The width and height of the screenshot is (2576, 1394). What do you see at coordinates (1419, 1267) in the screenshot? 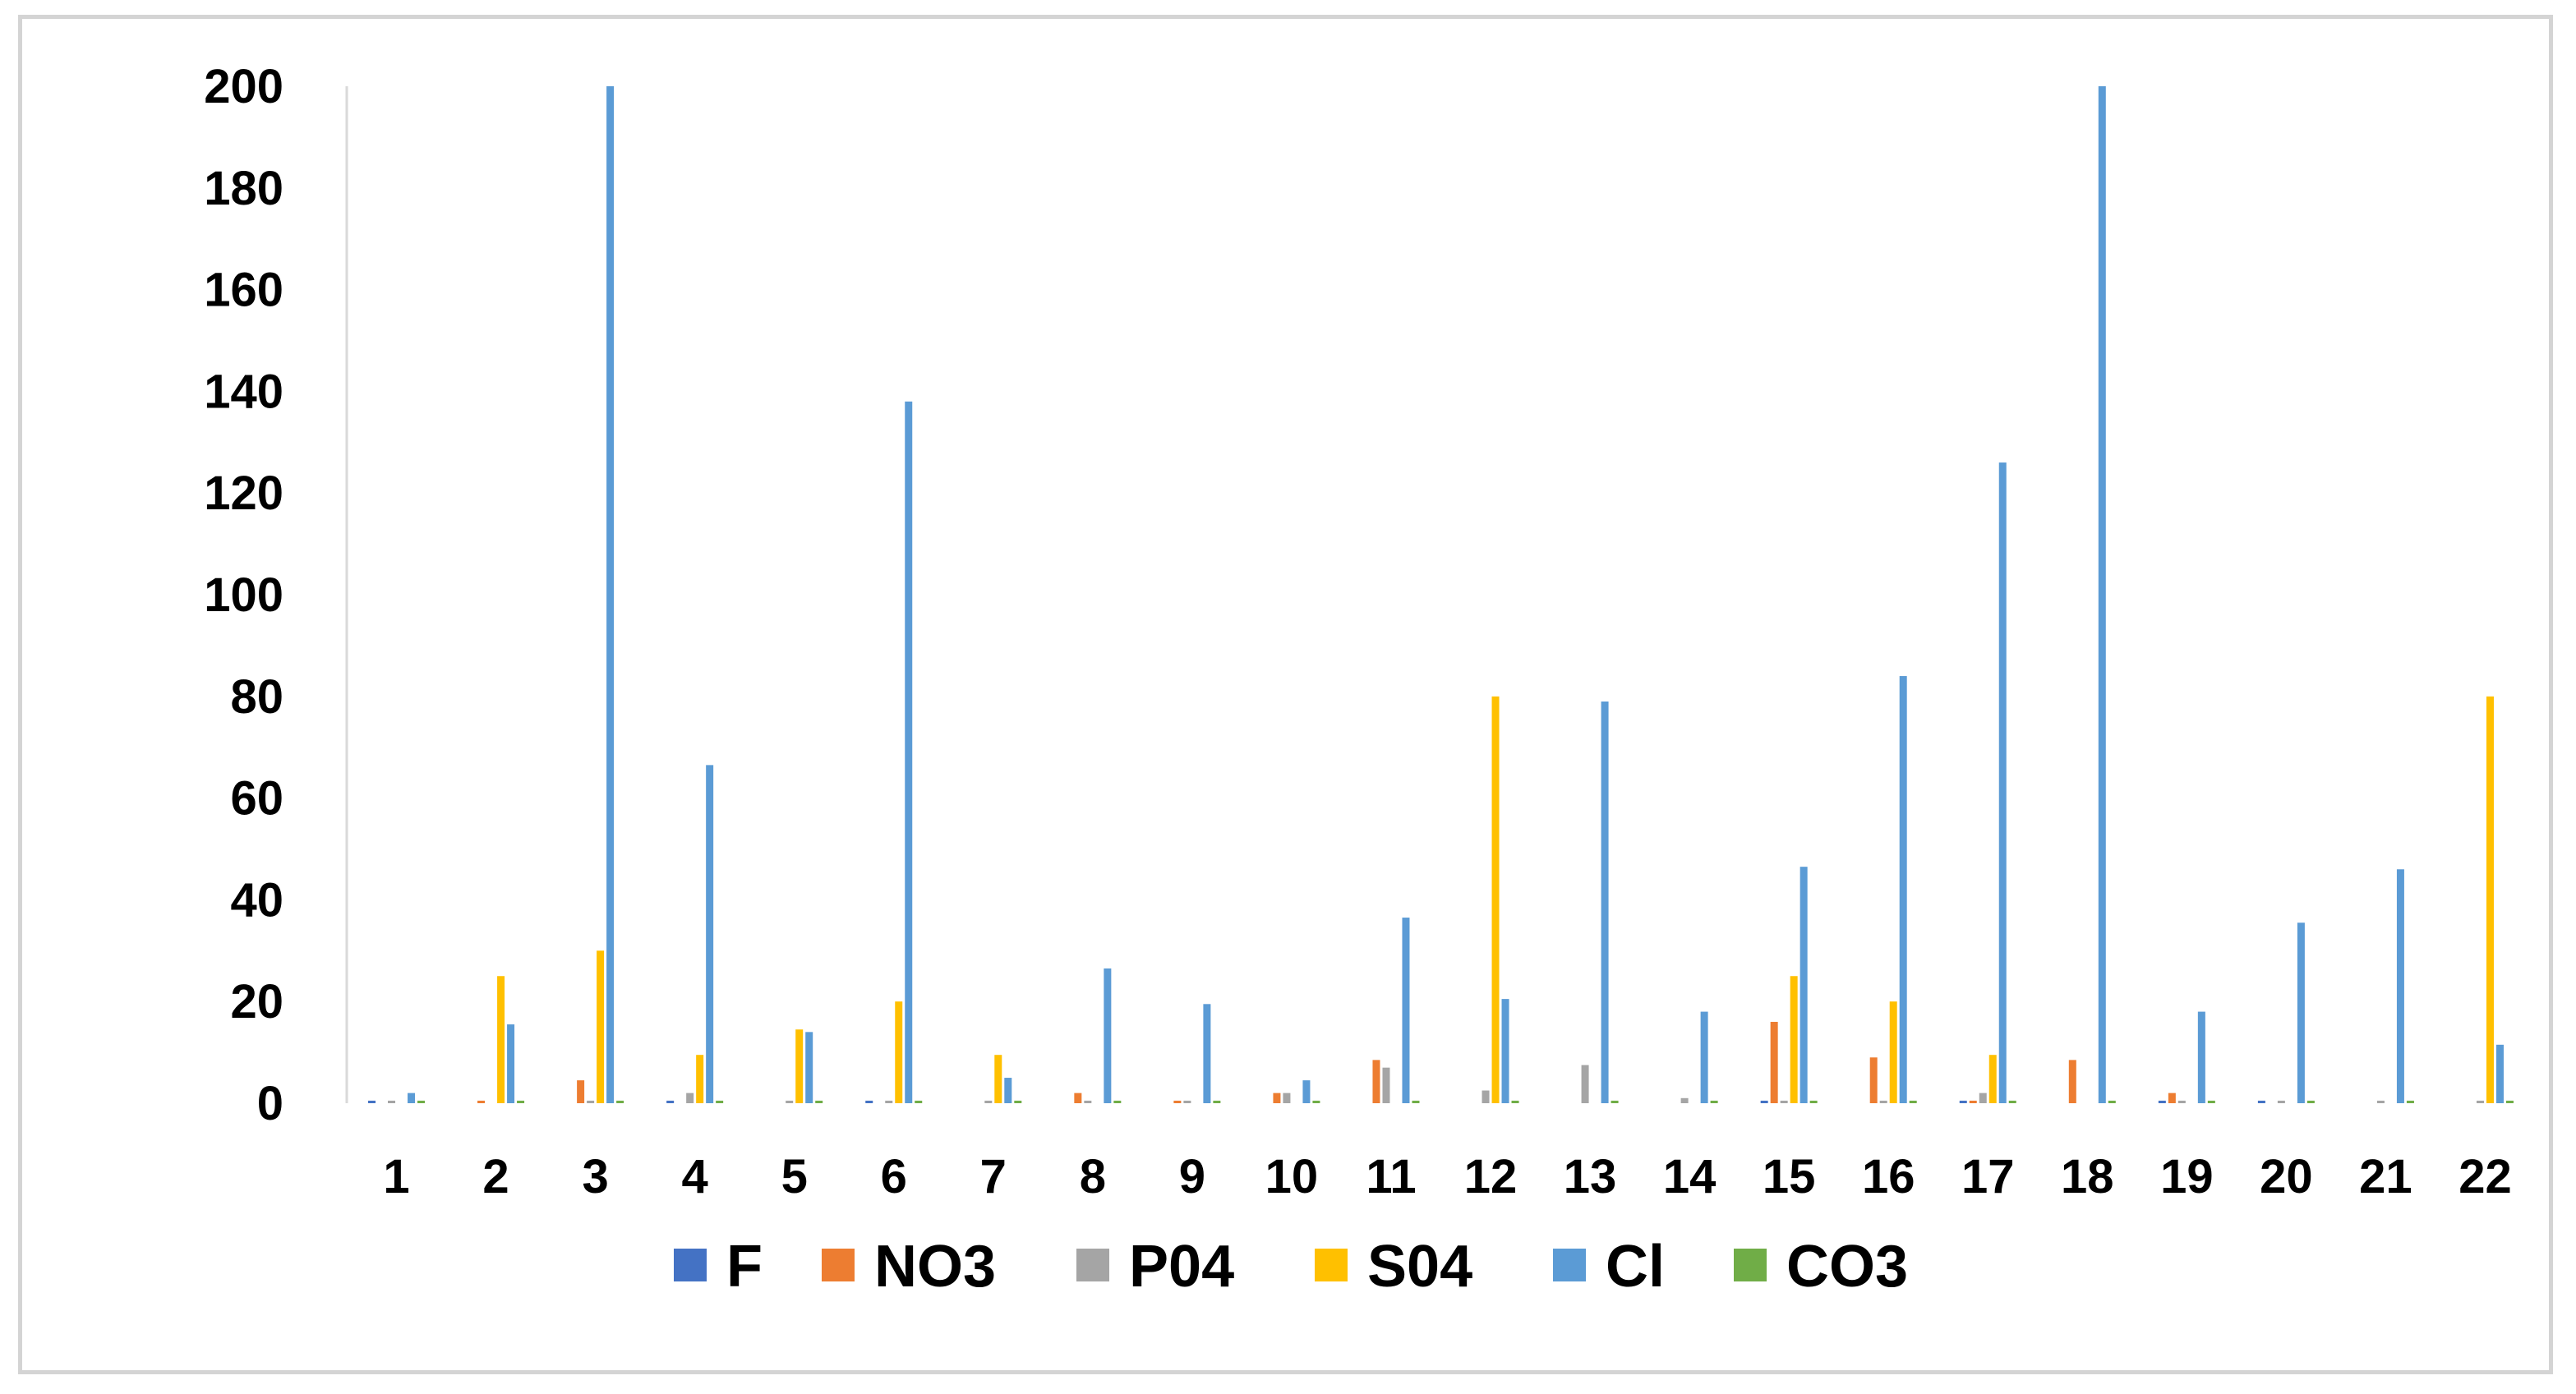
I see `legend-label-s04: S04` at bounding box center [1419, 1267].